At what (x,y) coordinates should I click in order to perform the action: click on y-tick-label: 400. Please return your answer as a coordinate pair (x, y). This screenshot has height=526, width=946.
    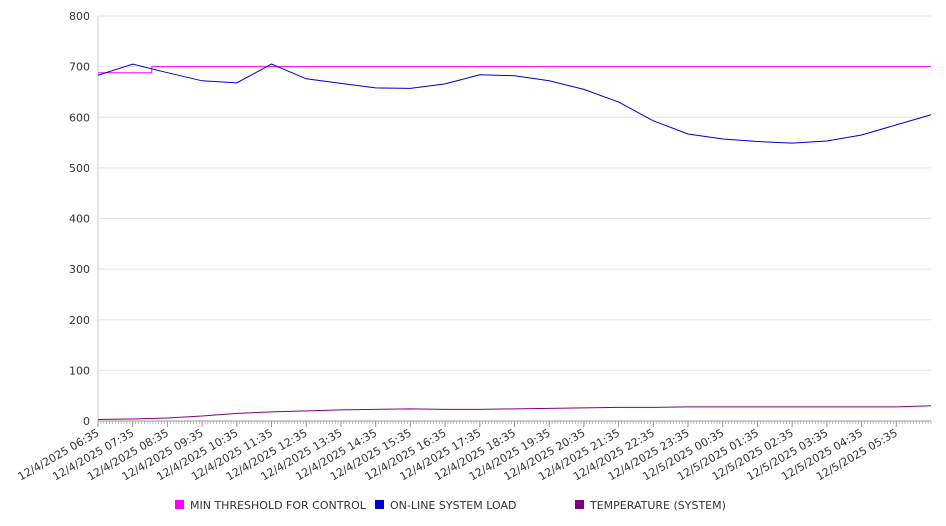
    Looking at the image, I should click on (79, 219).